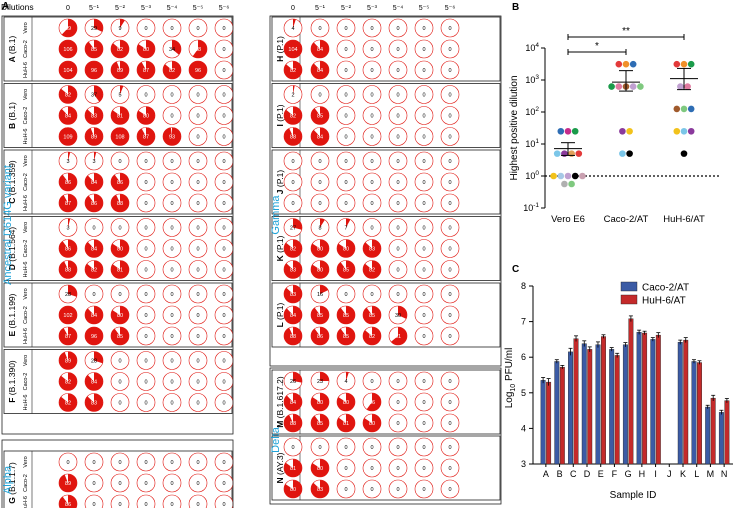 The height and width of the screenshot is (508, 740). Describe the element at coordinates (120, 248) in the screenshot. I see `plaque-well: 80` at that location.